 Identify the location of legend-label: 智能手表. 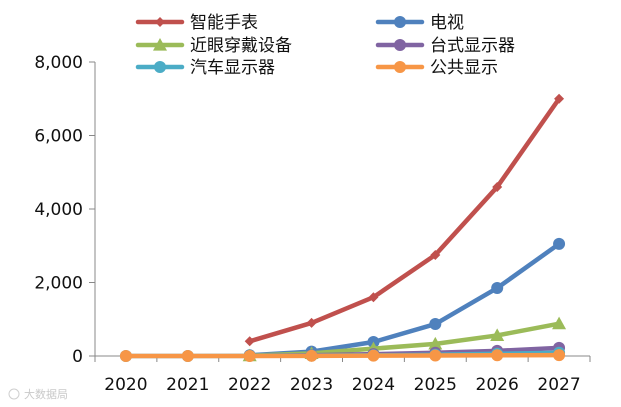
(224, 23).